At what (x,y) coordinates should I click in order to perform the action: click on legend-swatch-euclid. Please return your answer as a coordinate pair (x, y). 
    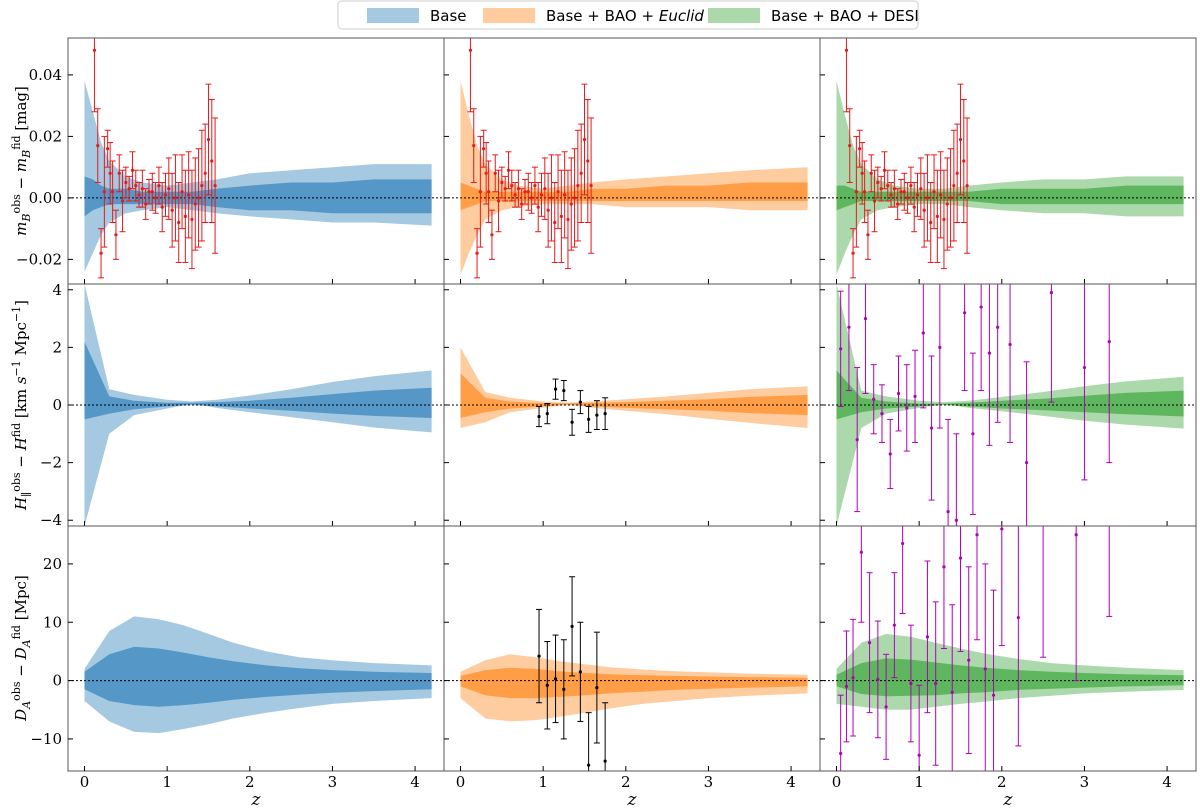
    Looking at the image, I should click on (509, 15).